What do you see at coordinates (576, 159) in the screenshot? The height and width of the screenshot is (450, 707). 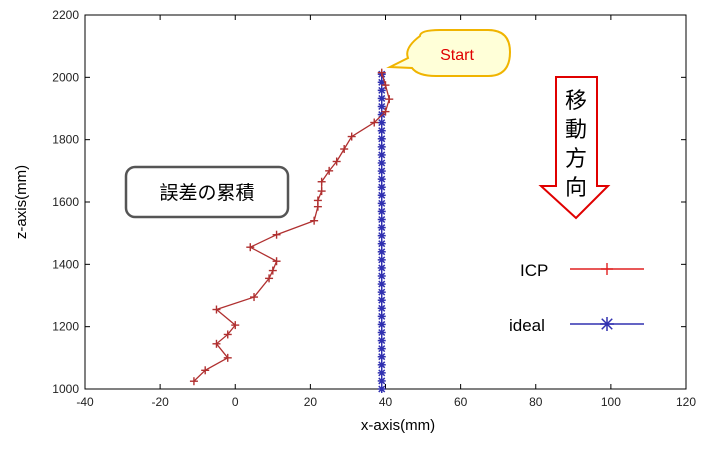 I see `direction-char-3: 方` at bounding box center [576, 159].